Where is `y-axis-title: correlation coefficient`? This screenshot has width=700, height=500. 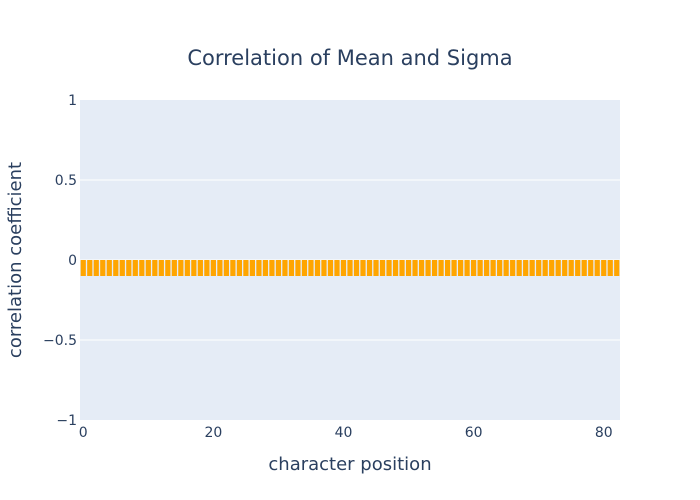
y-axis-title: correlation coefficient is located at coordinates (15, 260).